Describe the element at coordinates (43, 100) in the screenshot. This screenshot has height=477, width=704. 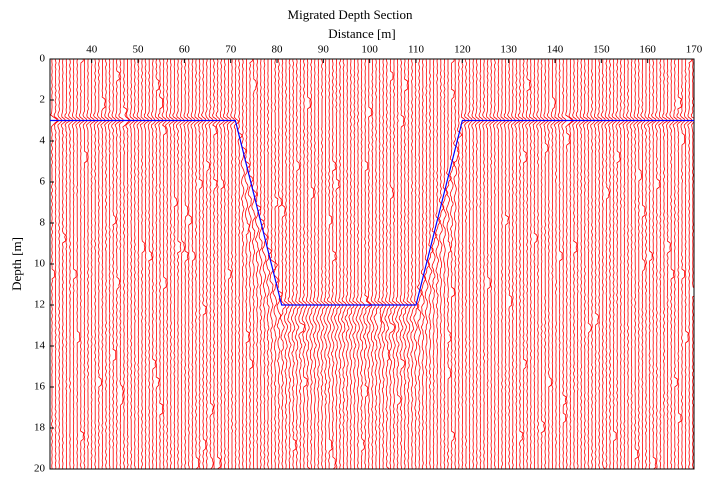
I see `y-tick-label: 2` at that location.